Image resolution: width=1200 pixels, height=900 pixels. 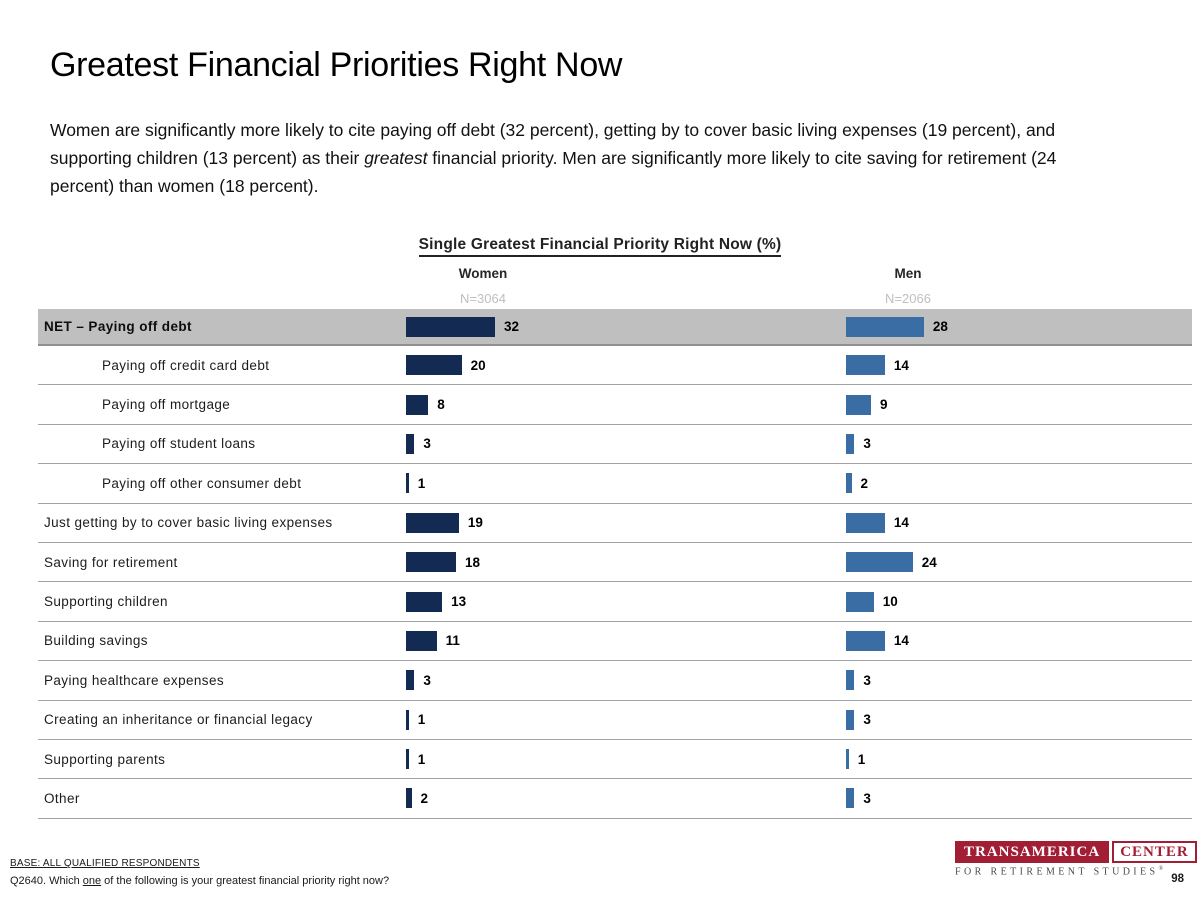 What do you see at coordinates (929, 562) in the screenshot?
I see `men-value: 24` at bounding box center [929, 562].